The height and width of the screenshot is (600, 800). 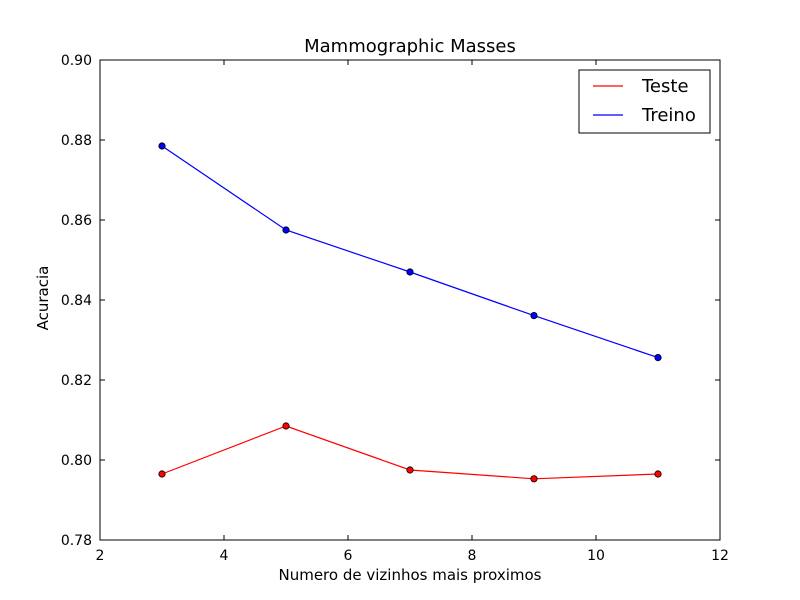 I want to click on y-tick-label: 0.90, so click(x=76, y=61).